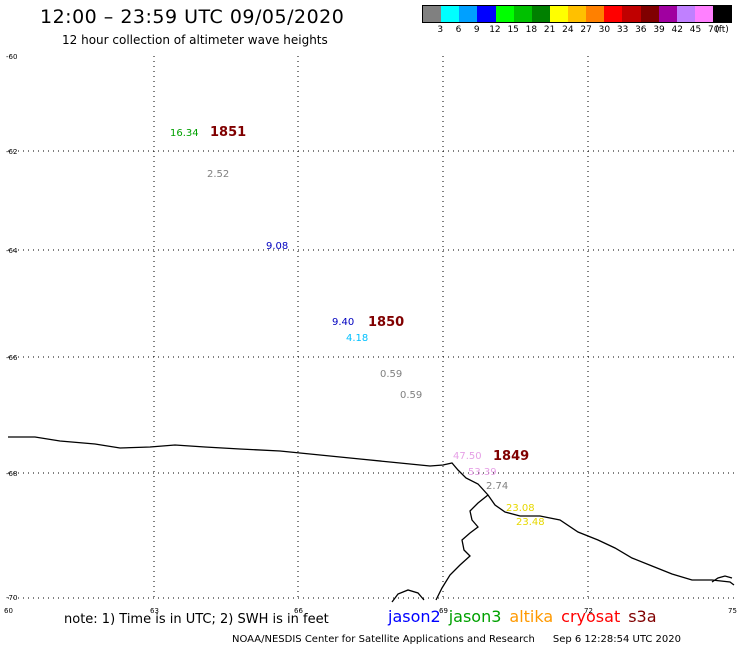  Describe the element at coordinates (677, 30) in the screenshot. I see `scale-label: 42` at that location.